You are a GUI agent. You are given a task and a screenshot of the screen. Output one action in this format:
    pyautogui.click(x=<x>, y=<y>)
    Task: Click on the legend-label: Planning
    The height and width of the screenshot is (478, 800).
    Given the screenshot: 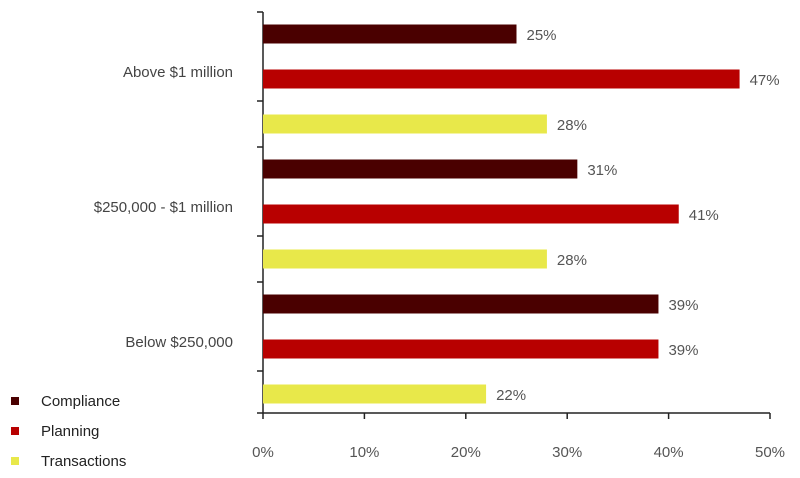 What is the action you would take?
    pyautogui.click(x=70, y=431)
    